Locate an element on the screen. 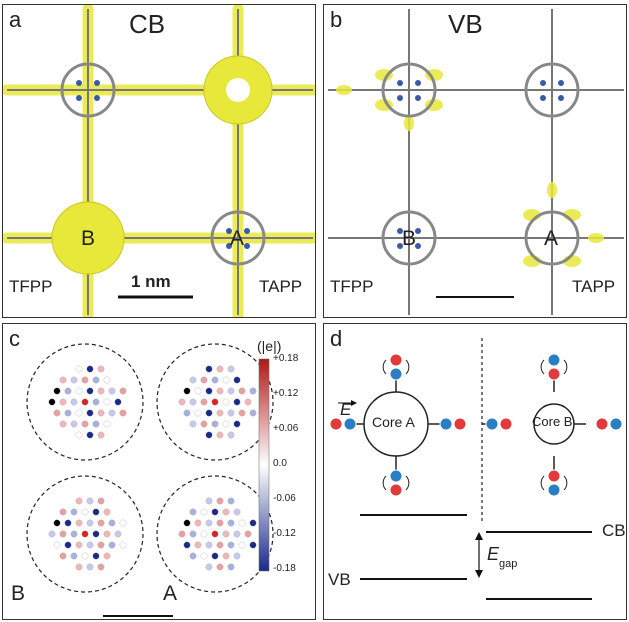 Image resolution: width=629 pixels, height=622 pixels. gap-subscript: gap is located at coordinates (508, 564).